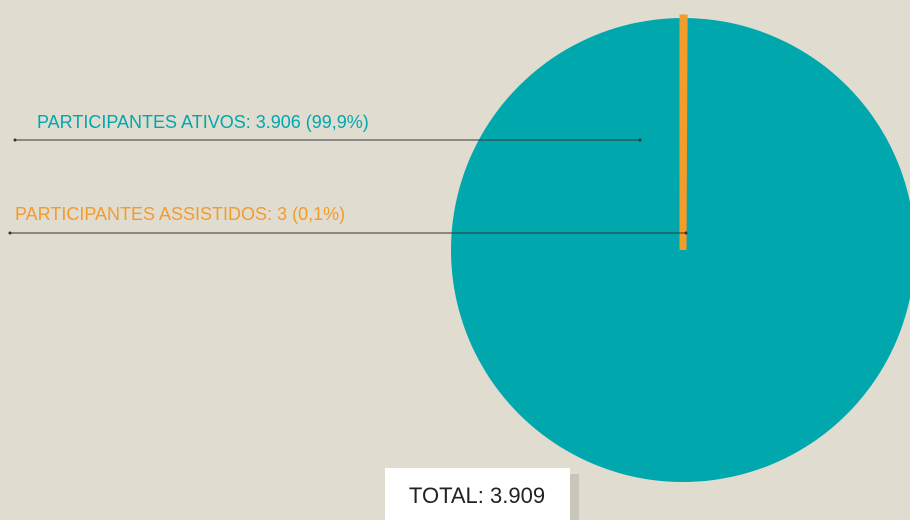  What do you see at coordinates (683, 132) in the screenshot?
I see `pie-slice` at bounding box center [683, 132].